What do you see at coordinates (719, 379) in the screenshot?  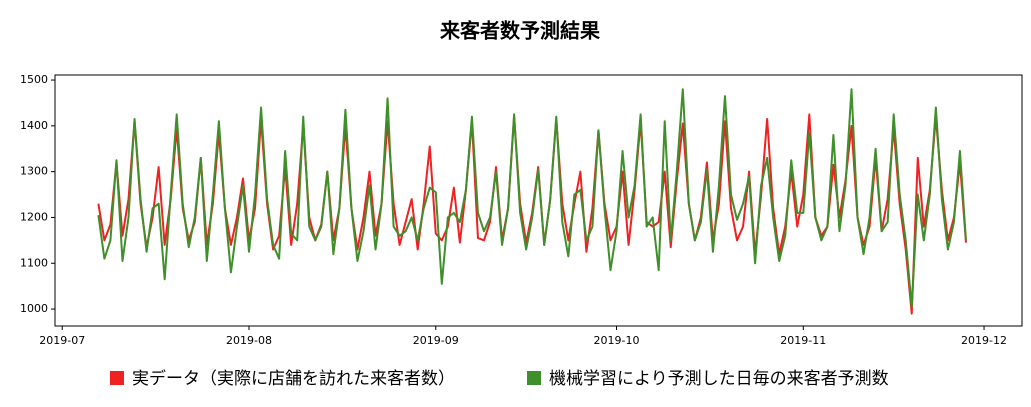 I see `legend-label: 機械学習により予測した日毎の来客者予測数` at bounding box center [719, 379].